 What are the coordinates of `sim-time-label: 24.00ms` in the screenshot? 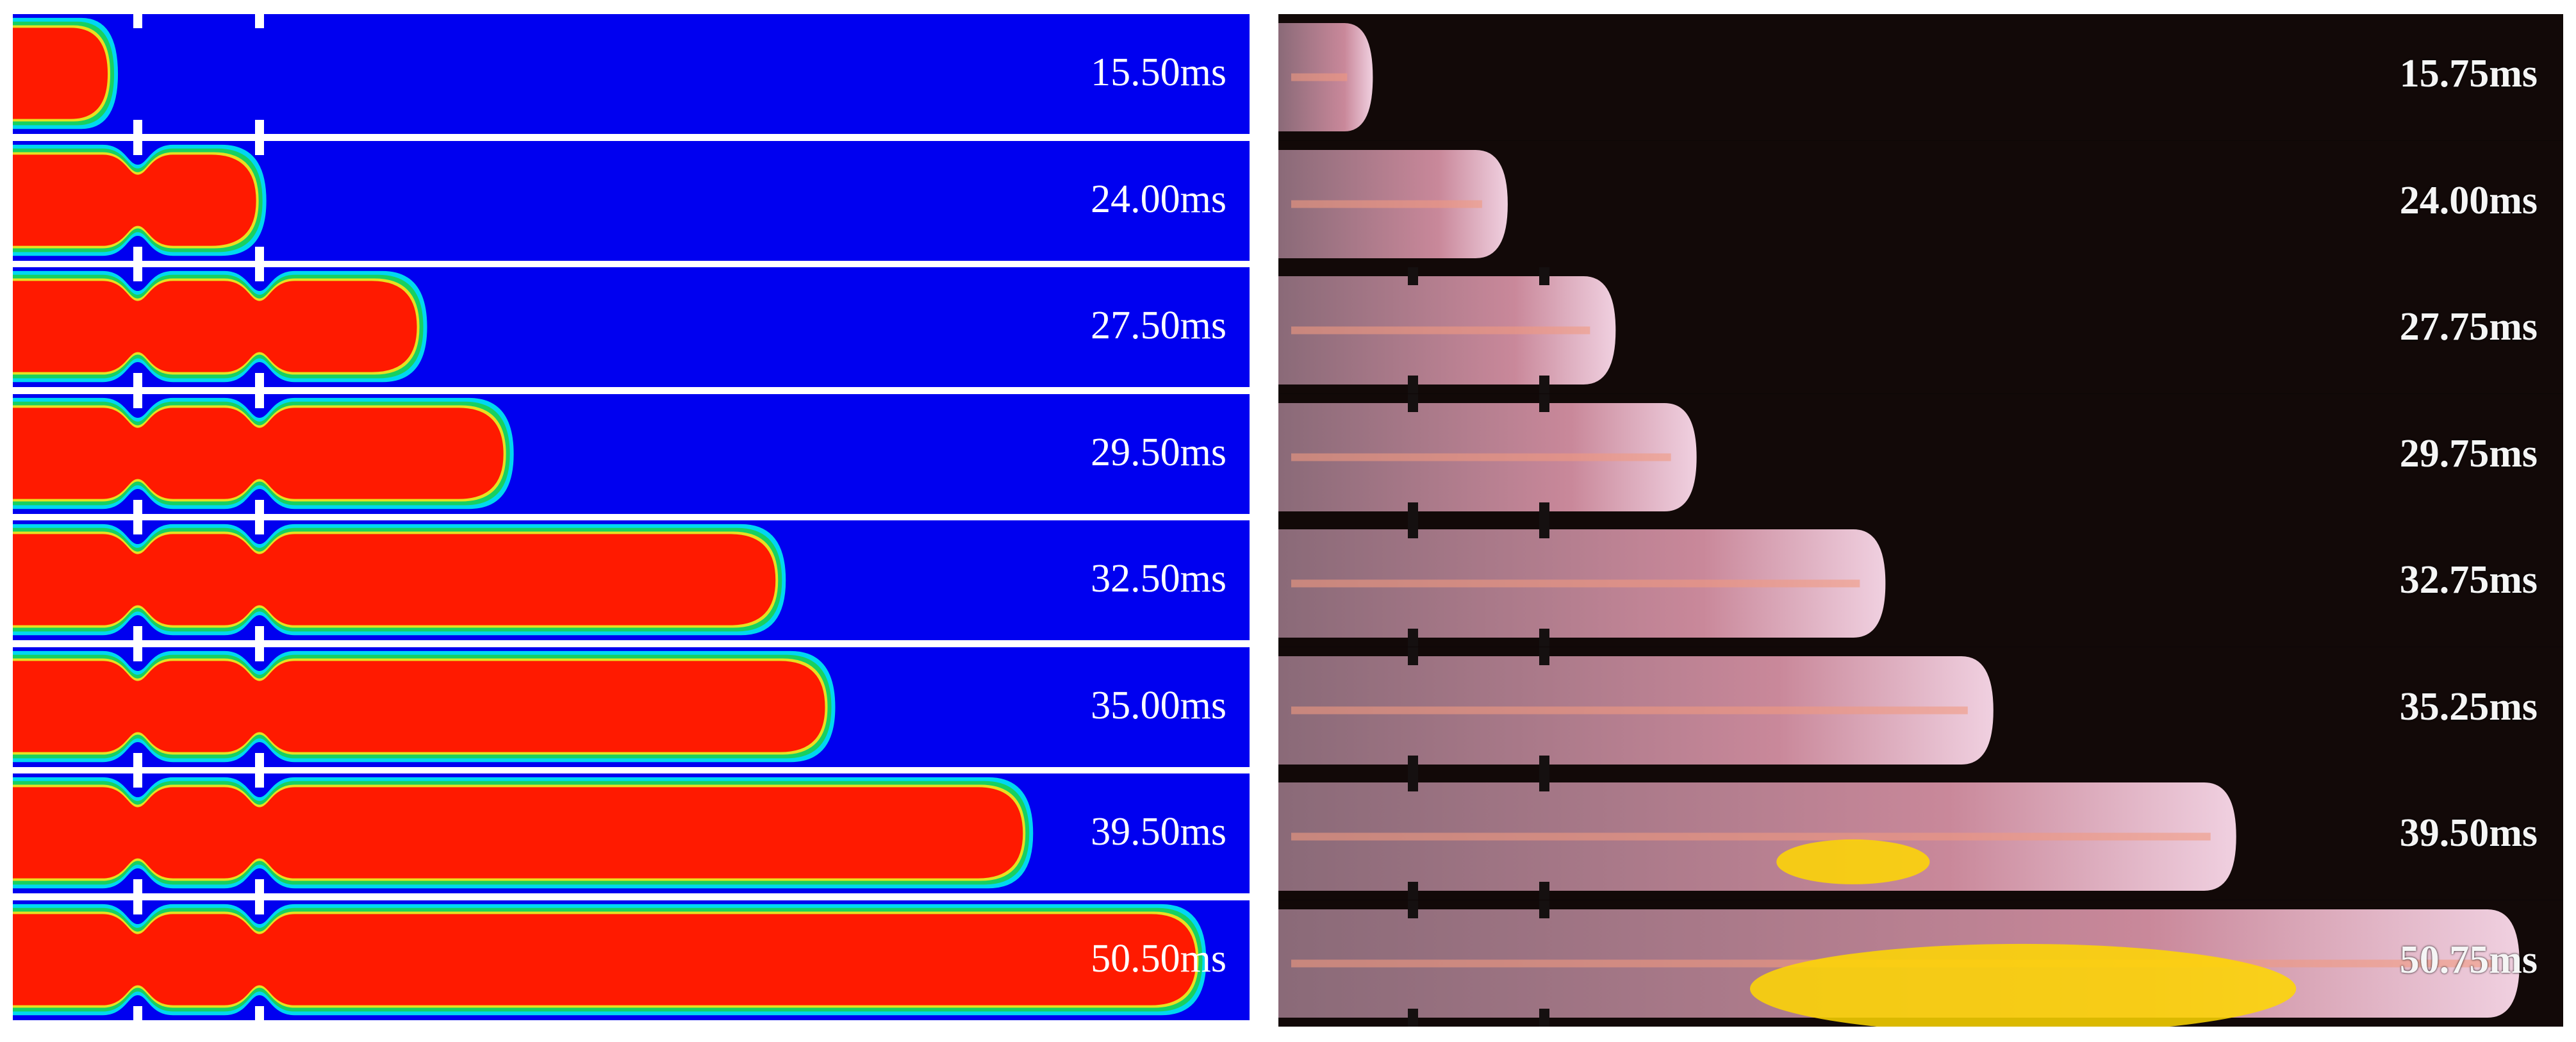 It's located at (1158, 199).